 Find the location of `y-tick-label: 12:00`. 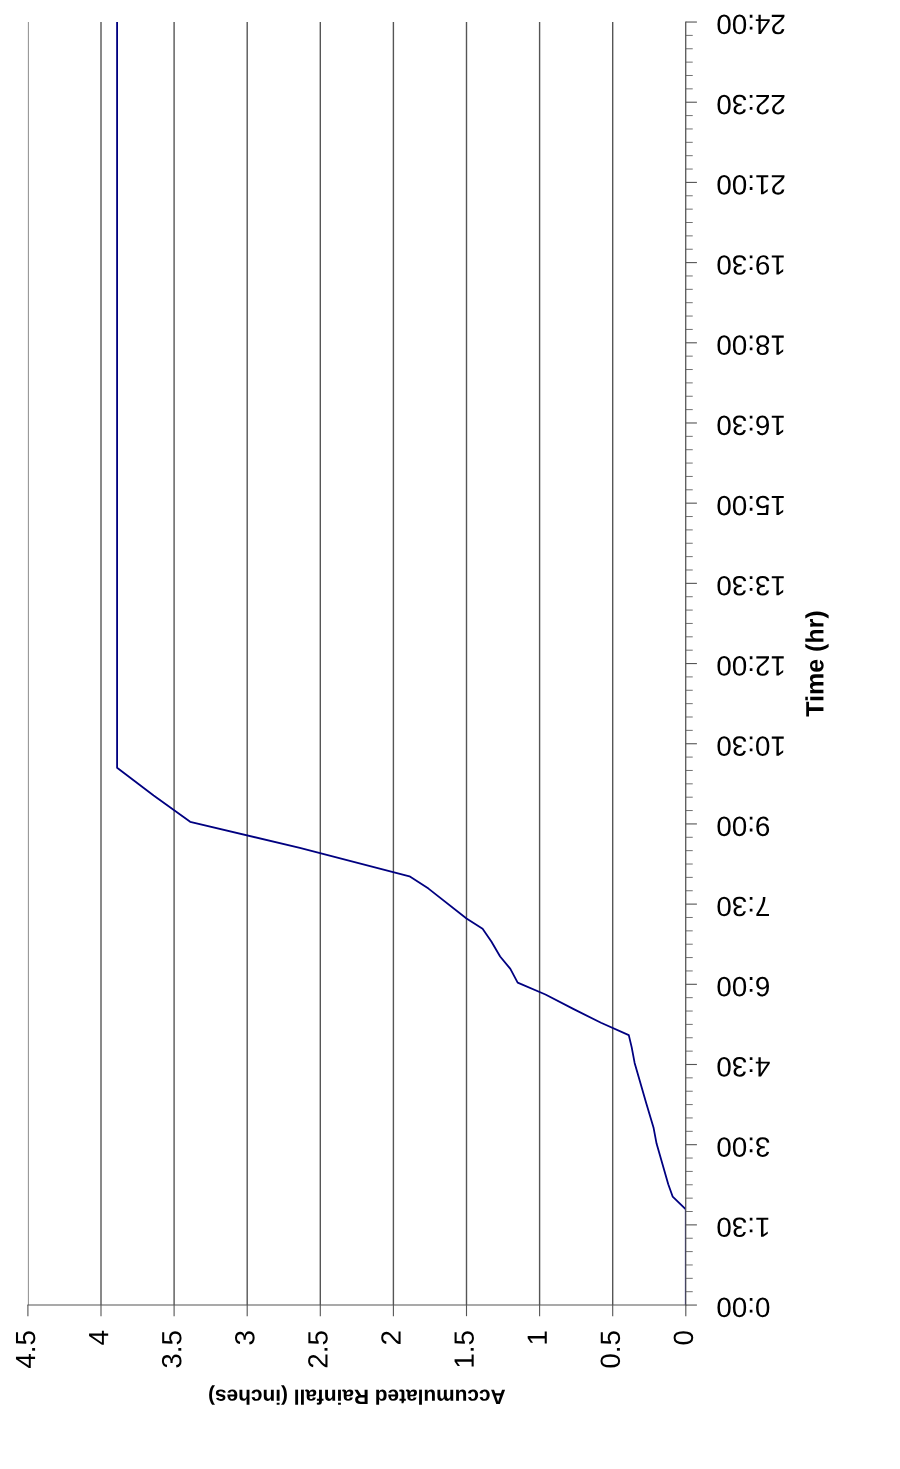

y-tick-label: 12:00 is located at coordinates (750, 666).